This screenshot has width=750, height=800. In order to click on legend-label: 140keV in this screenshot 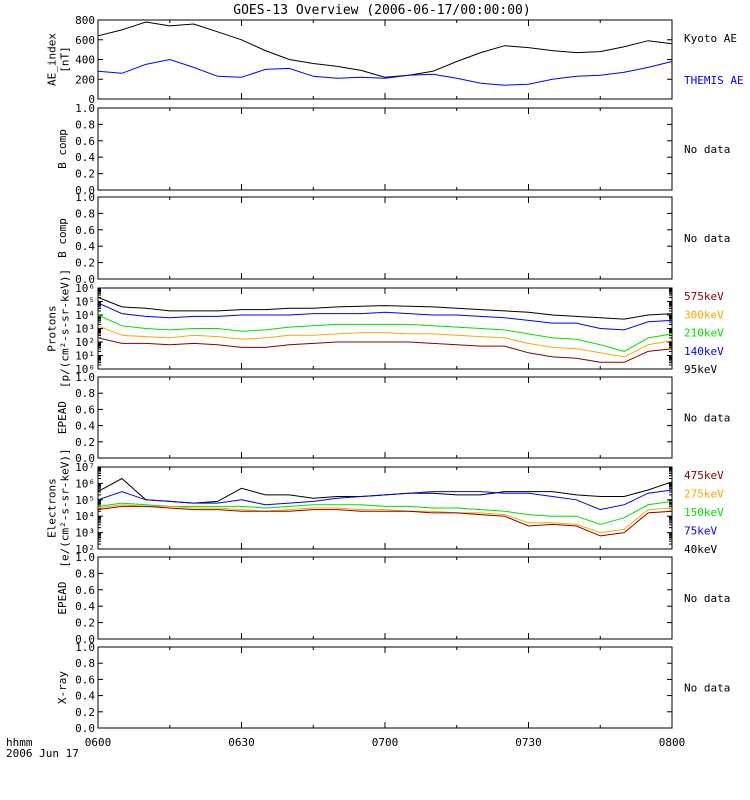, I will do `click(704, 351)`.